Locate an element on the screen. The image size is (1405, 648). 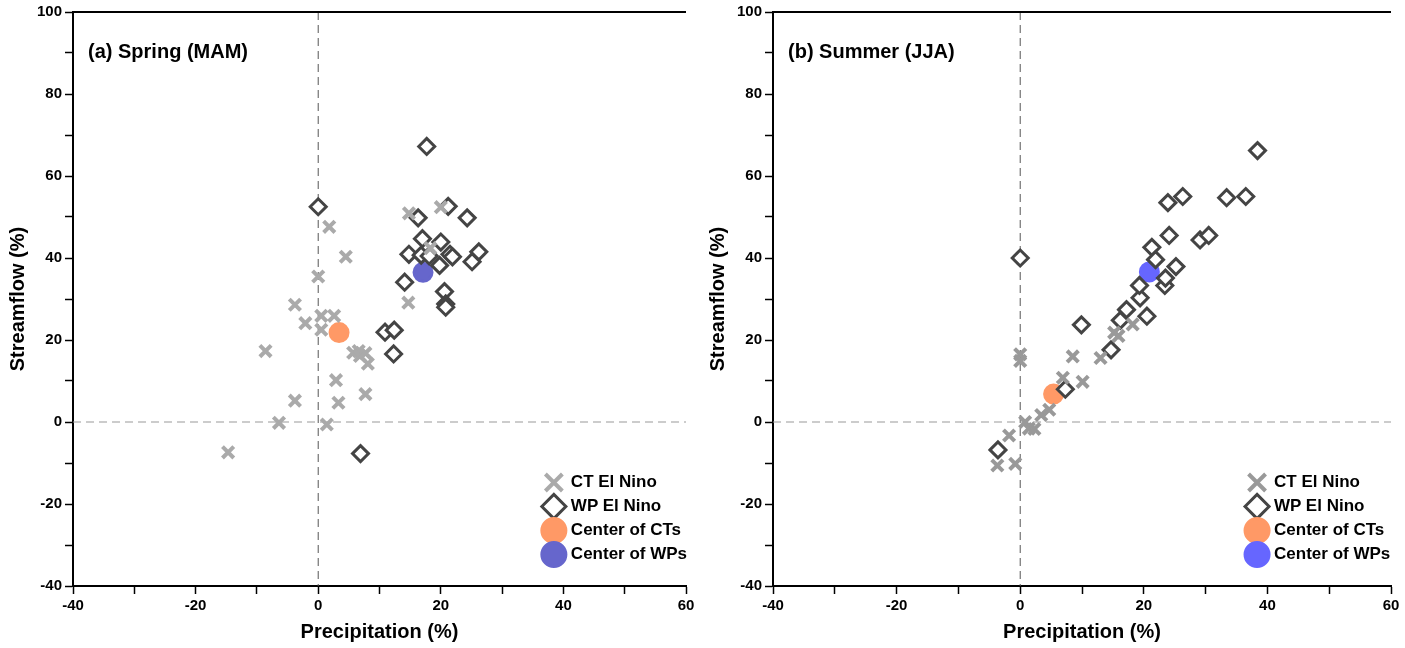
text: (b) Summer (JJA) is located at coordinates (871, 50).